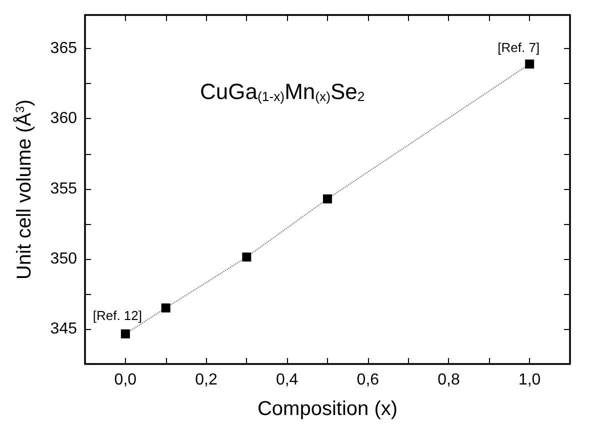 This screenshot has width=590, height=434. I want to click on y-axis-title: Unit cell volume (Å3), so click(24, 189).